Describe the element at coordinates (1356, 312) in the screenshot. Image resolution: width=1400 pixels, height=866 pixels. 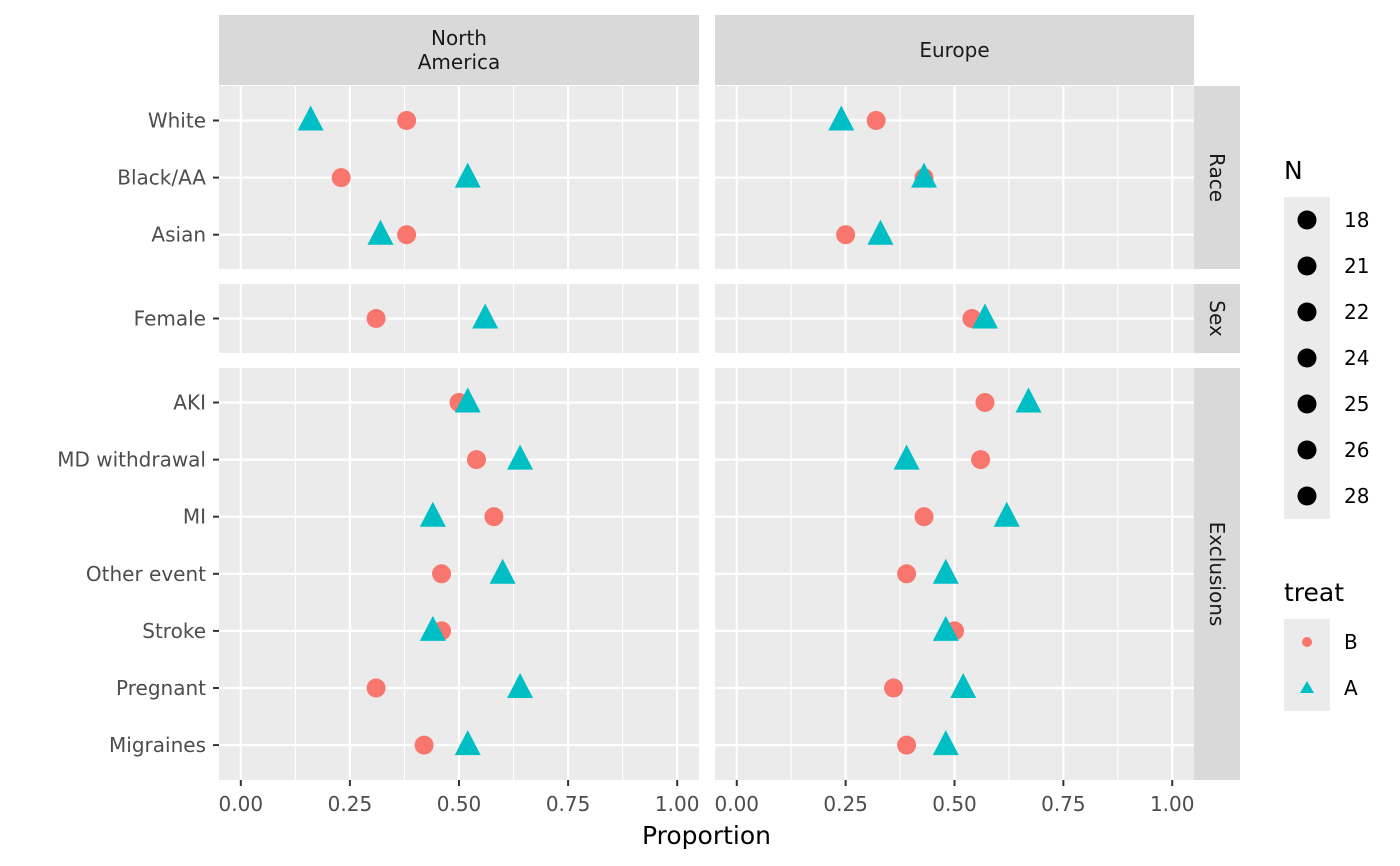
I see `legend-size-label: 22` at that location.